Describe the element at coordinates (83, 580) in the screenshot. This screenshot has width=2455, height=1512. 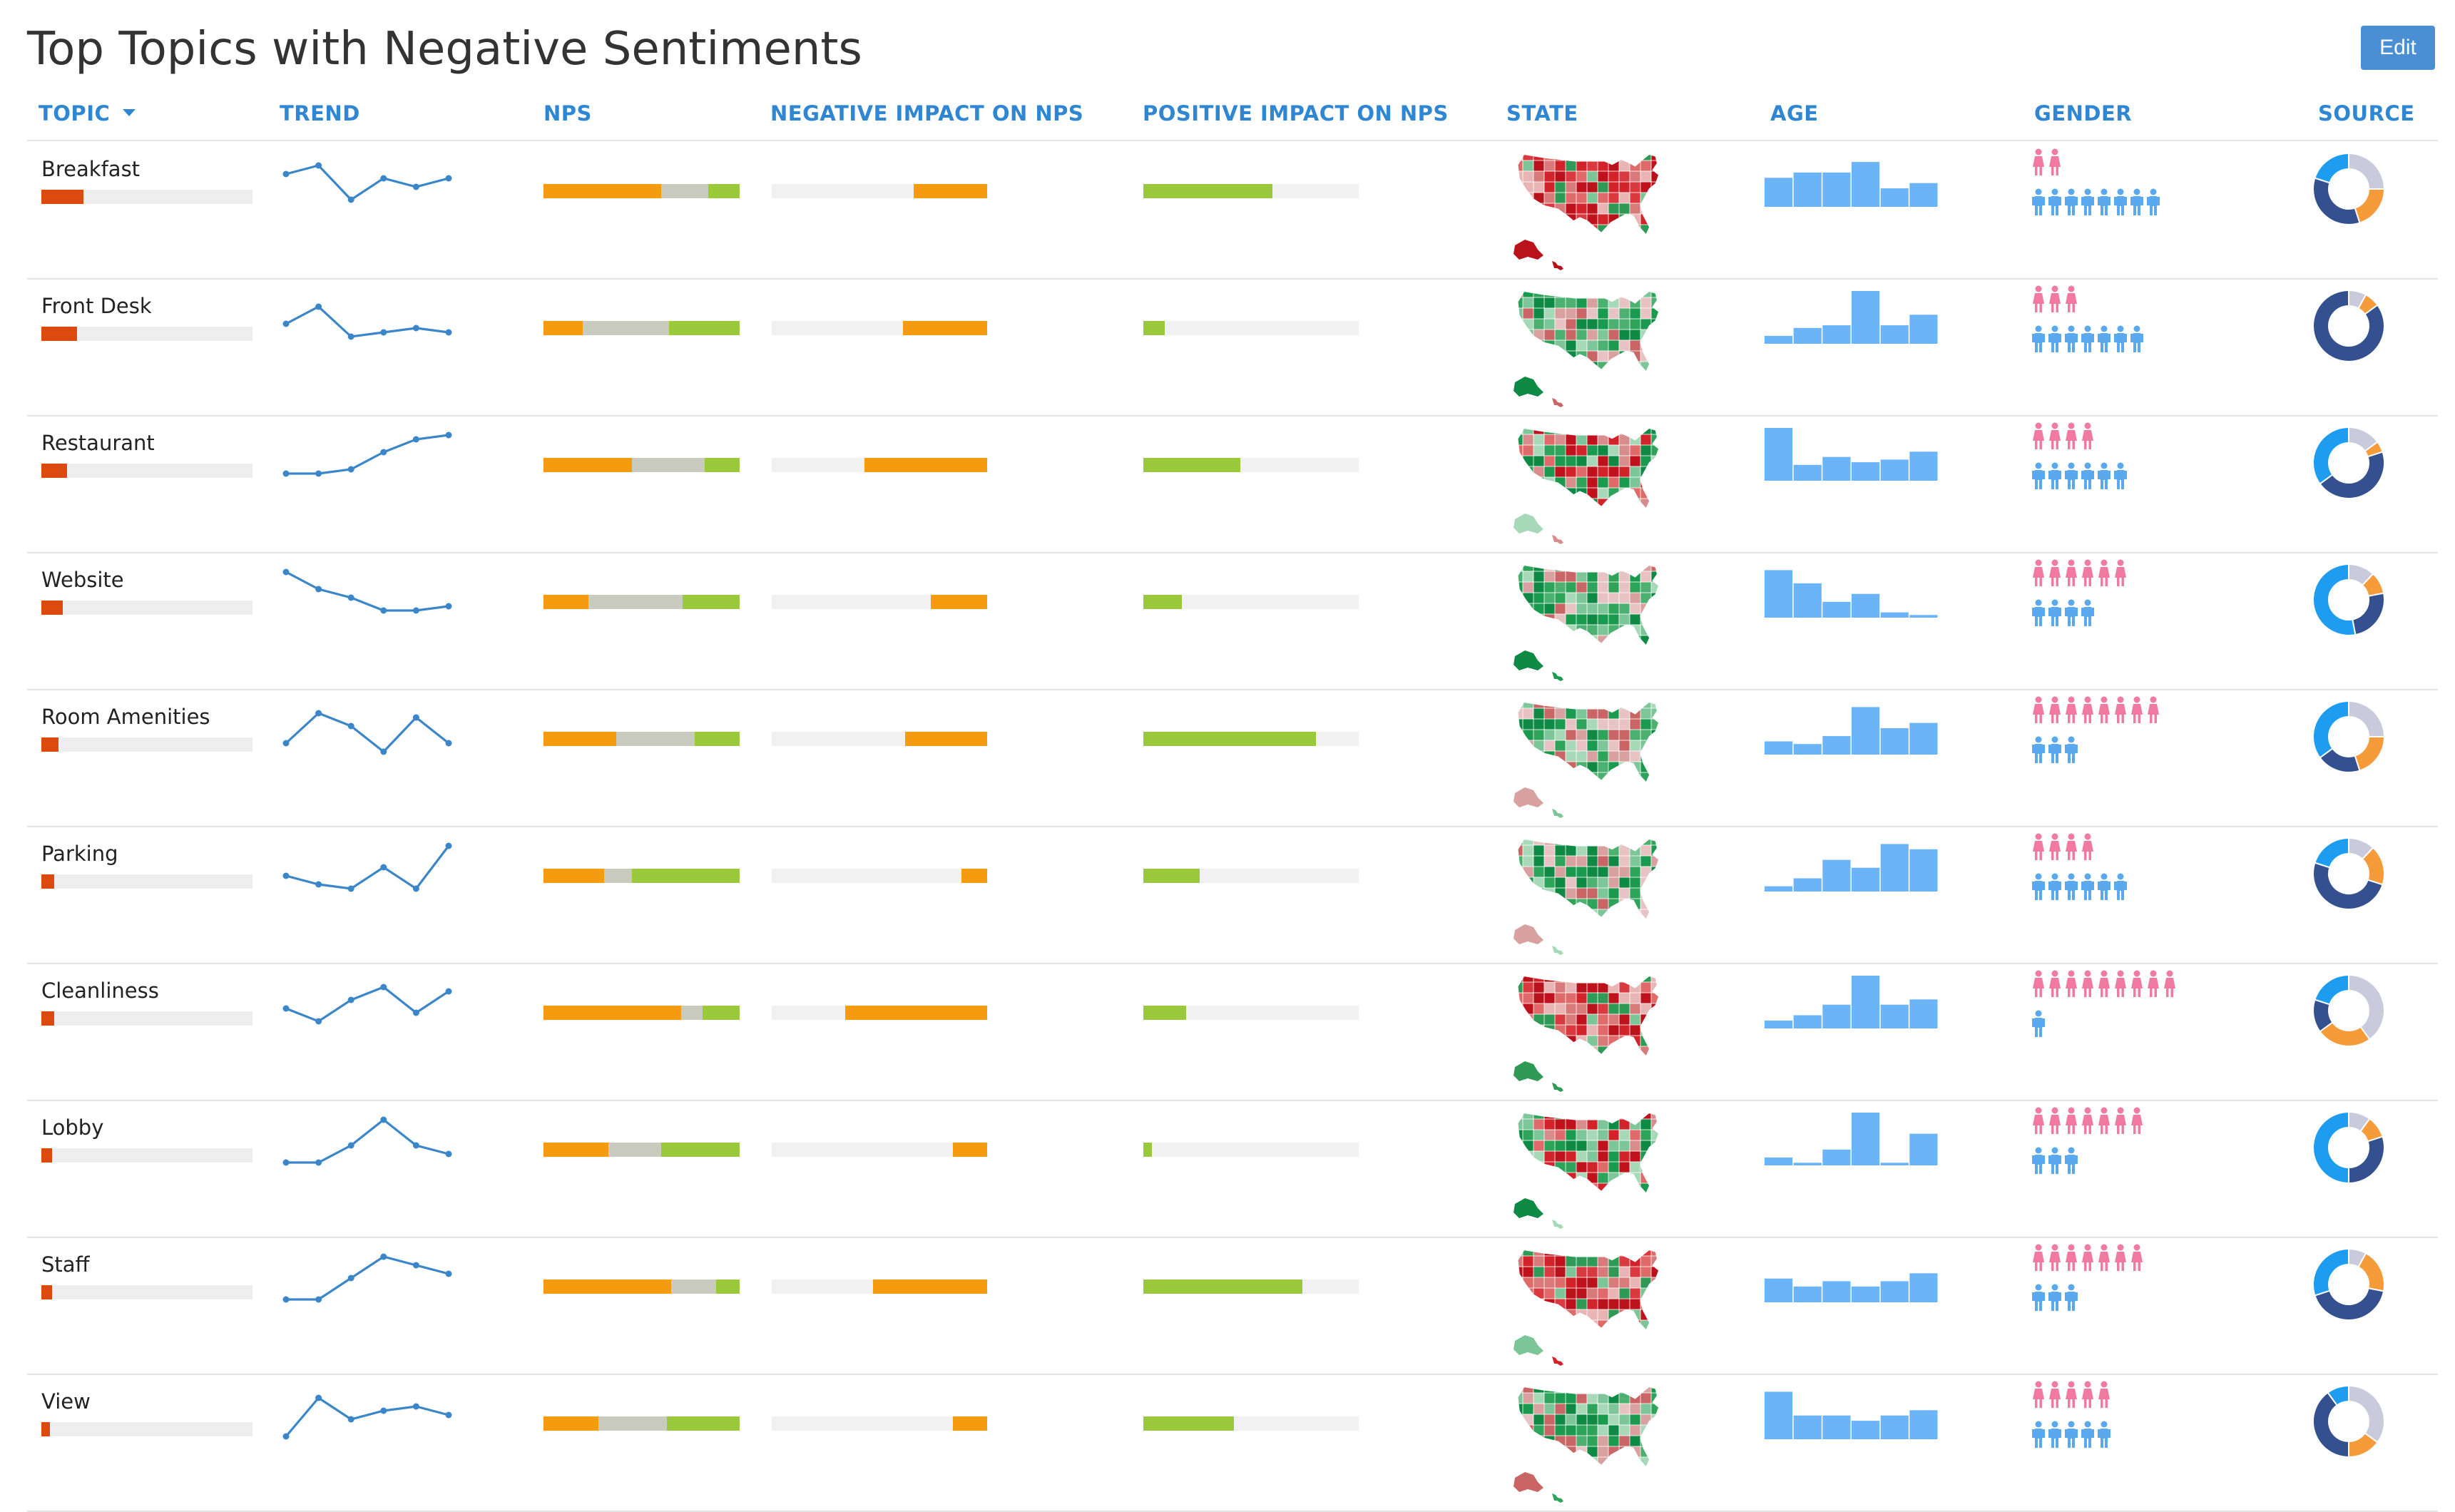
I see `topic-label: Website` at that location.